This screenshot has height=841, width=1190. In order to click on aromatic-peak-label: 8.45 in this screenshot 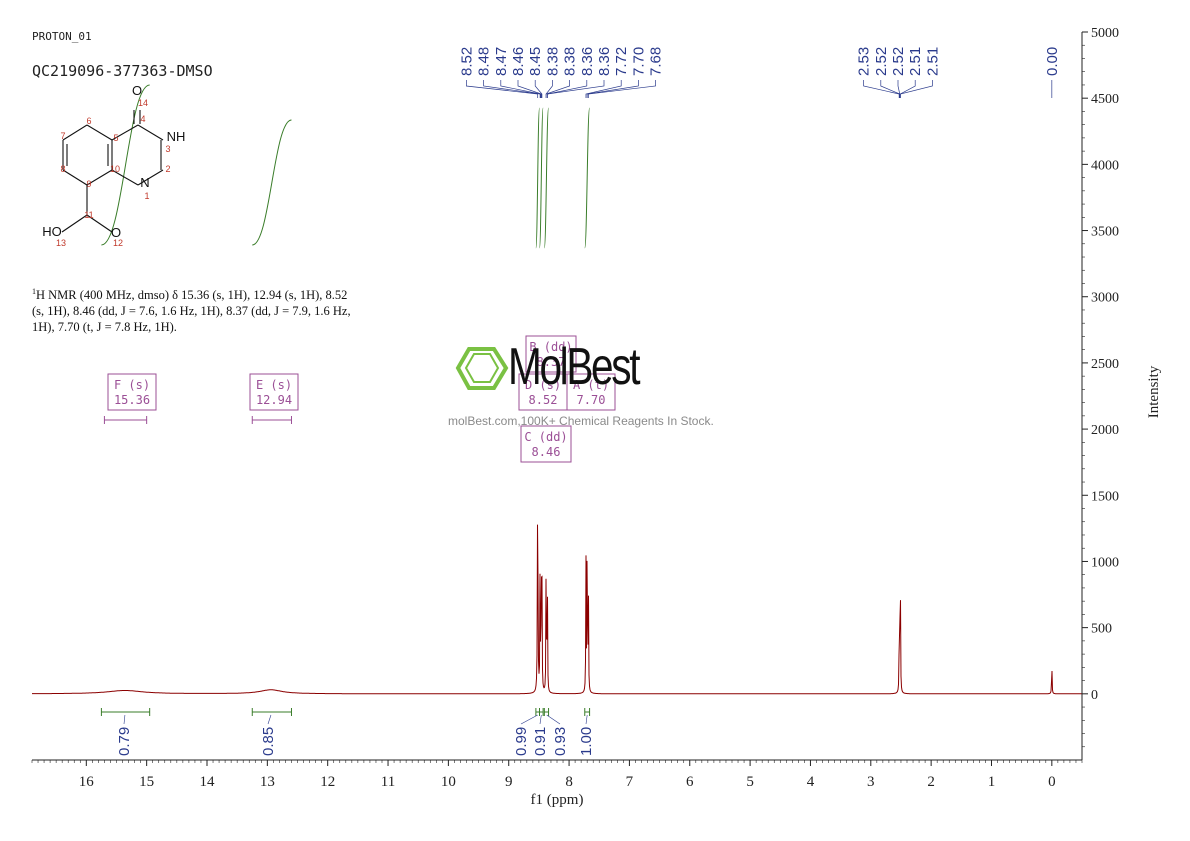, I will do `click(535, 61)`.